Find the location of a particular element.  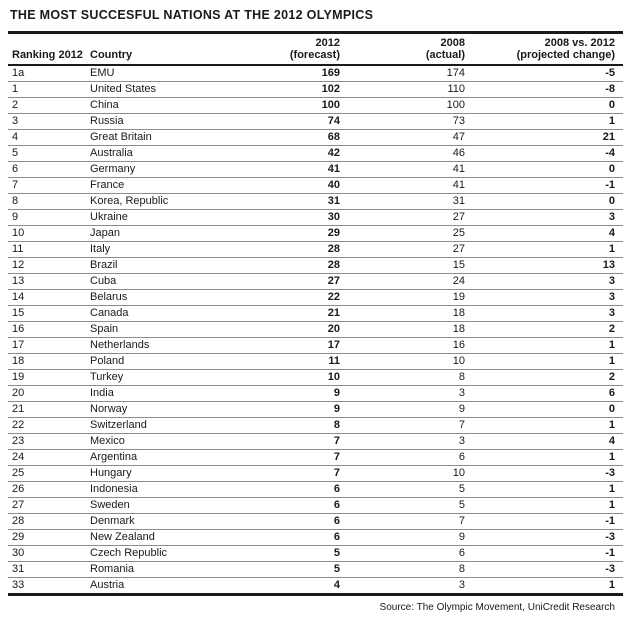

table-row: 30 Czech Republic 5 6 -1 is located at coordinates (315, 553).